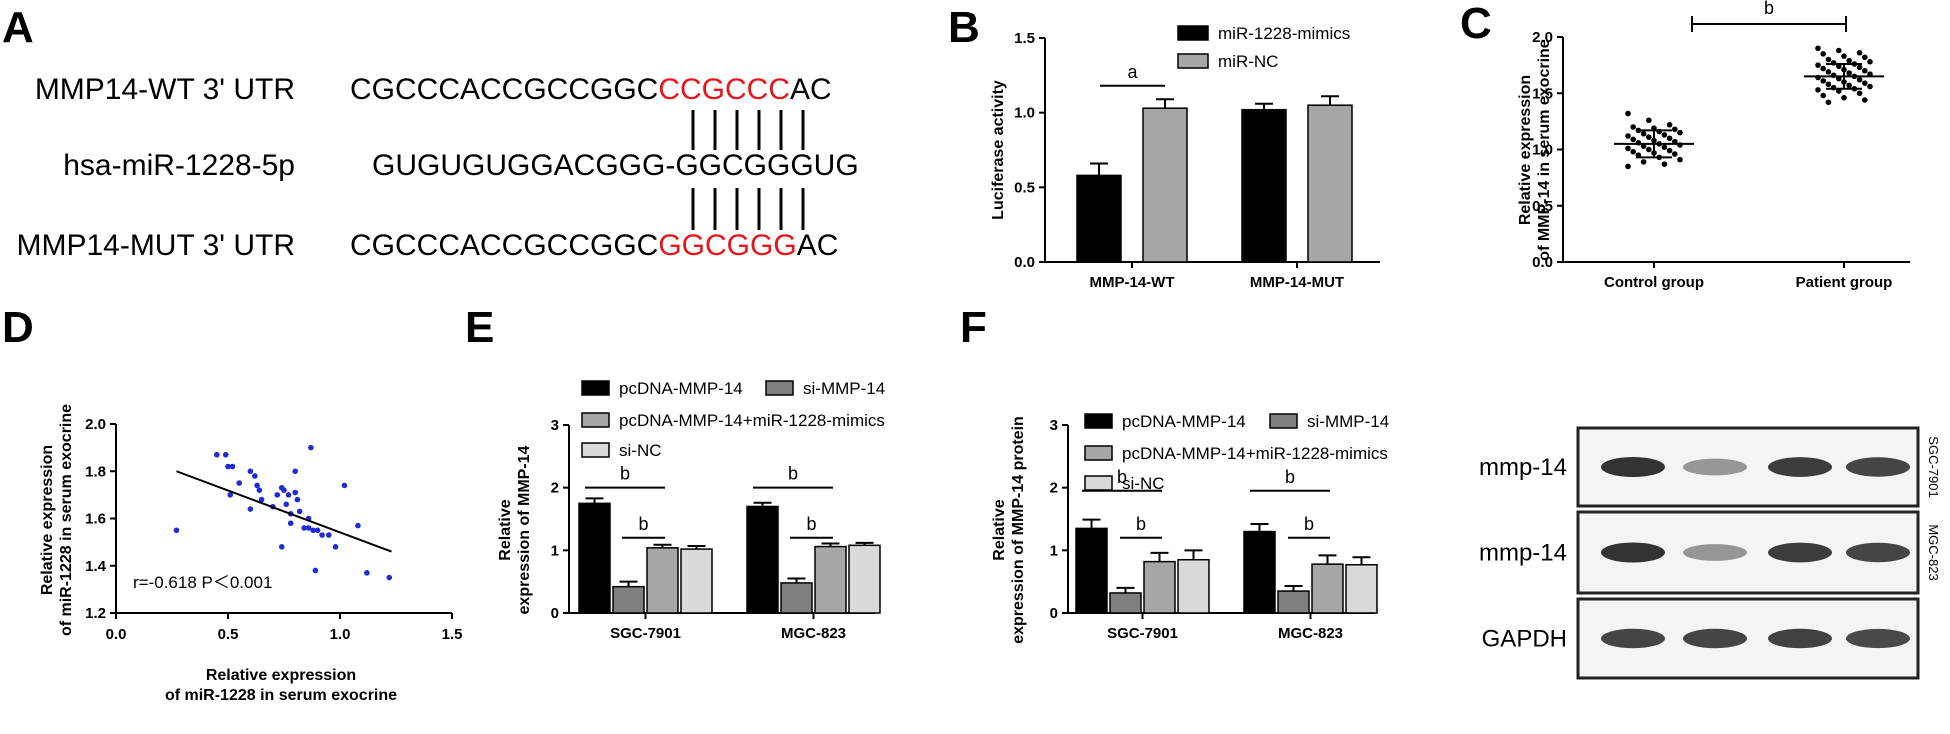 The width and height of the screenshot is (1950, 734). Describe the element at coordinates (1132, 72) in the screenshot. I see `significance-label: a` at that location.